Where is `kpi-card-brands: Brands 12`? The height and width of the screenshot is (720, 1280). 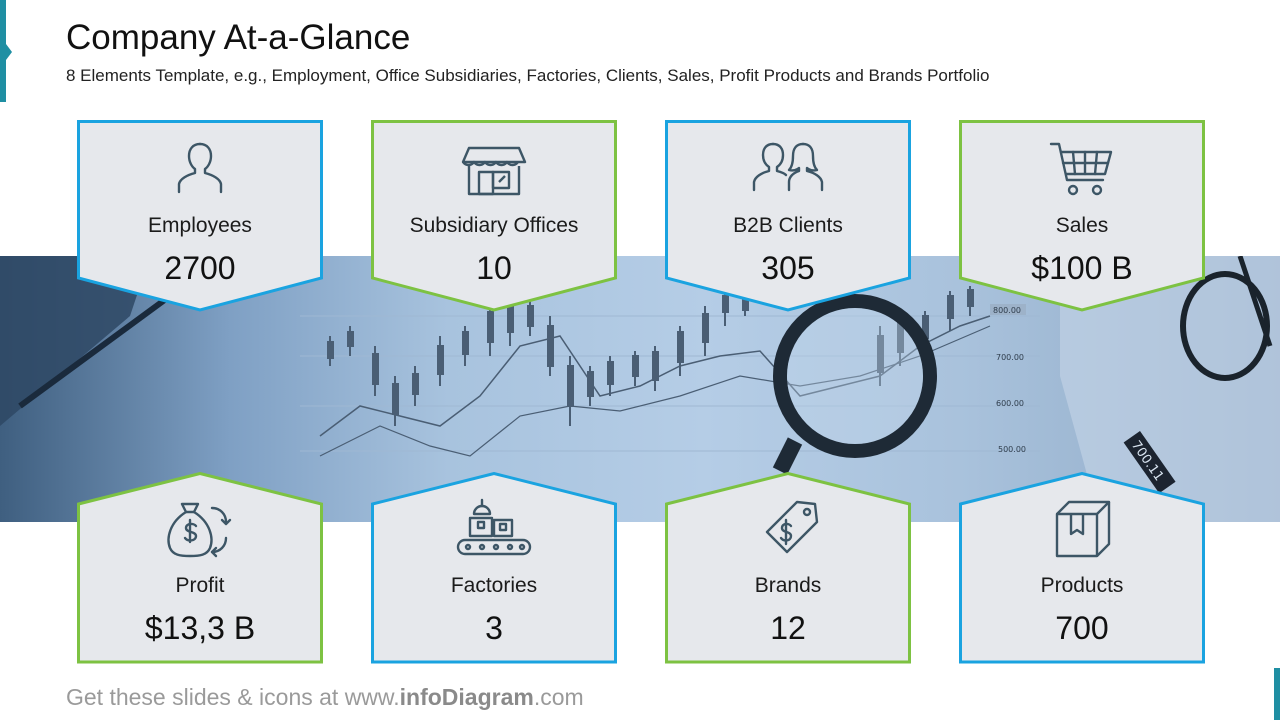
kpi-card-brands: Brands 12 is located at coordinates (788, 568).